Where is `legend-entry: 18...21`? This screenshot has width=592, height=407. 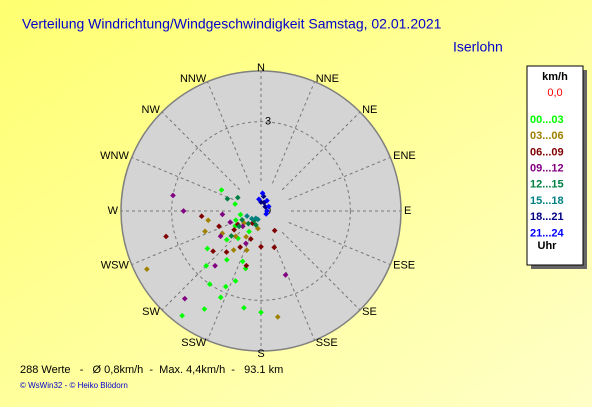
legend-entry: 18...21 is located at coordinates (547, 217).